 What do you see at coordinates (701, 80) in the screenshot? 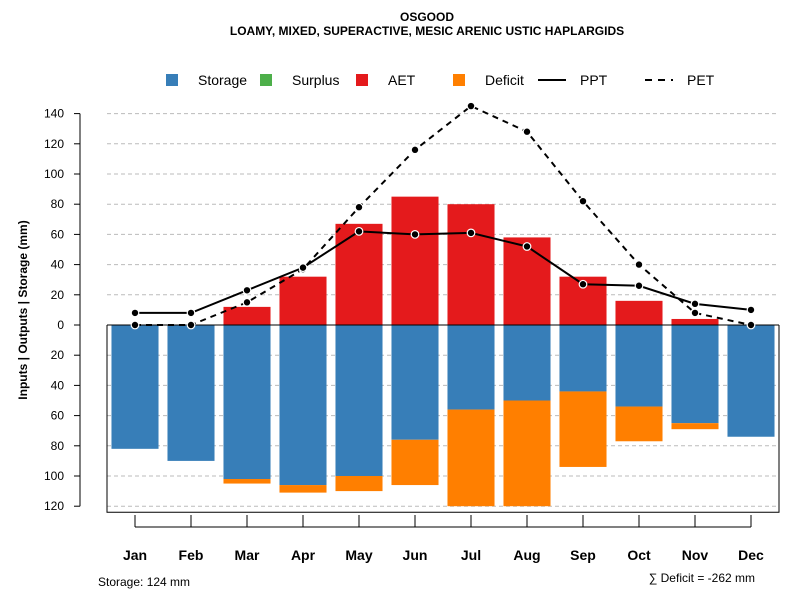
I see `pet-legend-label: PET` at bounding box center [701, 80].